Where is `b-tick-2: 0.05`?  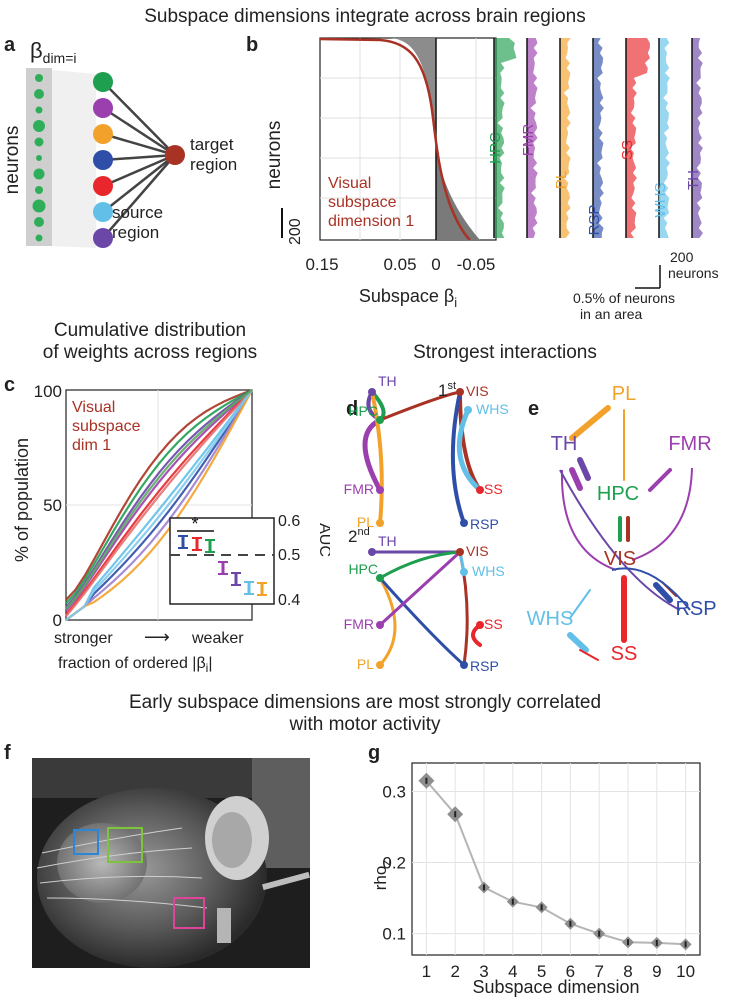
b-tick-2: 0.05 is located at coordinates (399, 264).